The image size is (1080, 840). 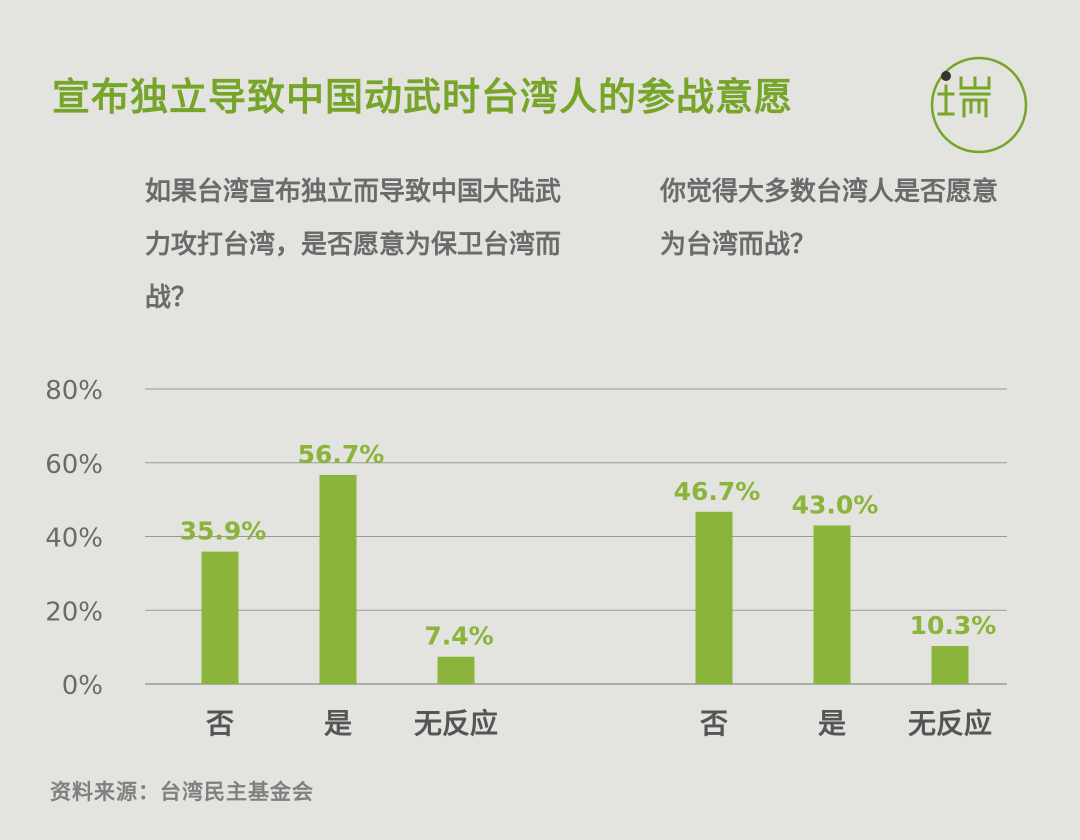 What do you see at coordinates (353, 245) in the screenshot?
I see `question-left: 如果台湾宣布独立而导致中国大陆武力攻打台湾，是否愿意为保卫台湾而战？` at bounding box center [353, 245].